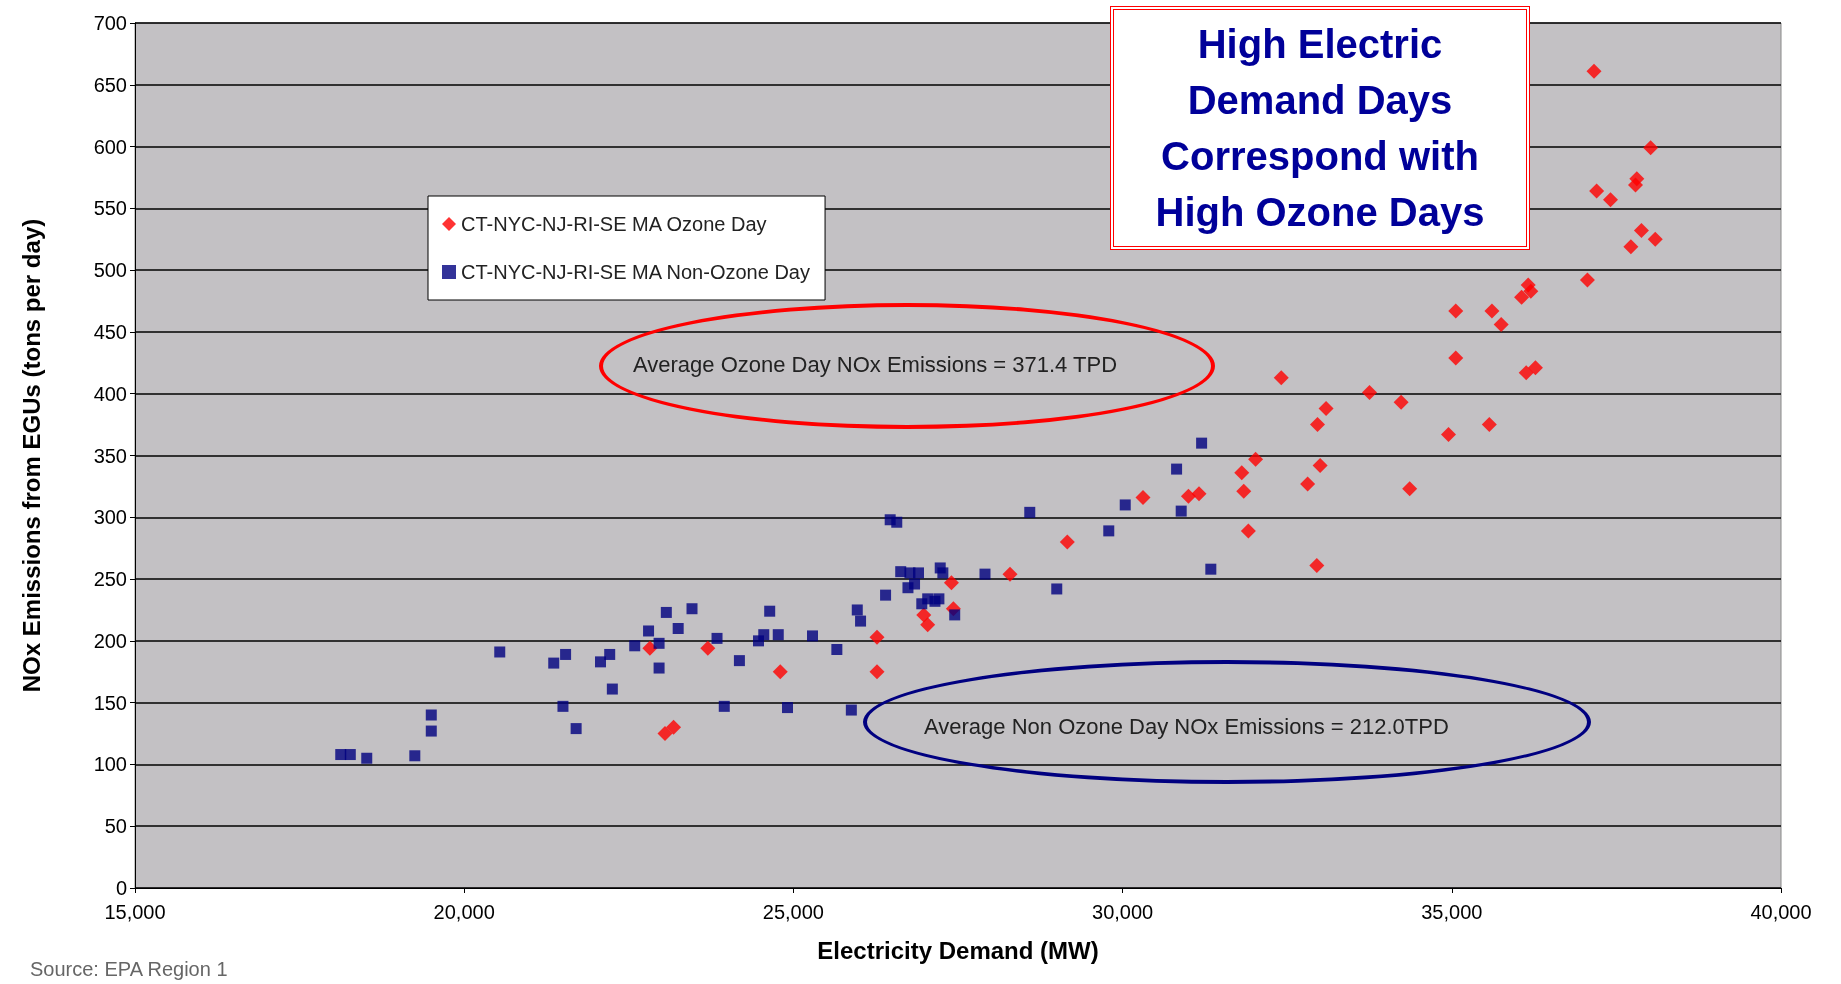  Describe the element at coordinates (121, 888) in the screenshot. I see `y-tick-label: 0` at that location.